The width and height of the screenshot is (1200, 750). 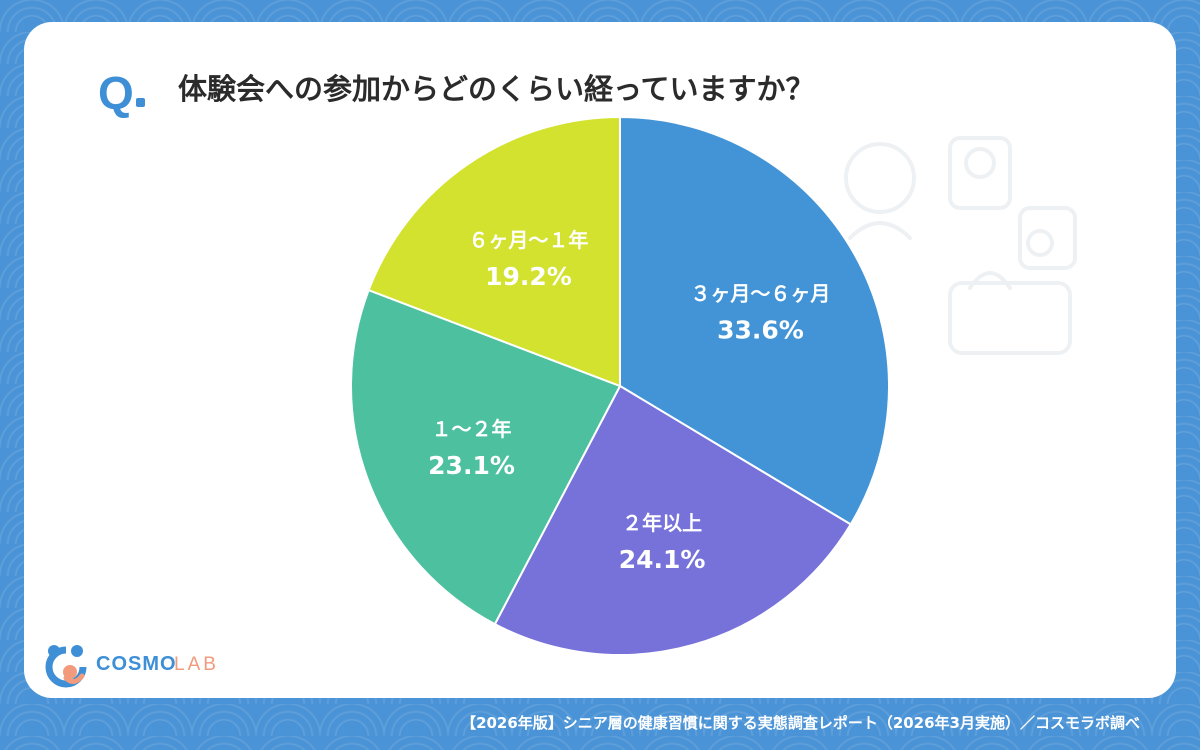 I want to click on pie-slice-value: 24.1%, so click(x=662, y=559).